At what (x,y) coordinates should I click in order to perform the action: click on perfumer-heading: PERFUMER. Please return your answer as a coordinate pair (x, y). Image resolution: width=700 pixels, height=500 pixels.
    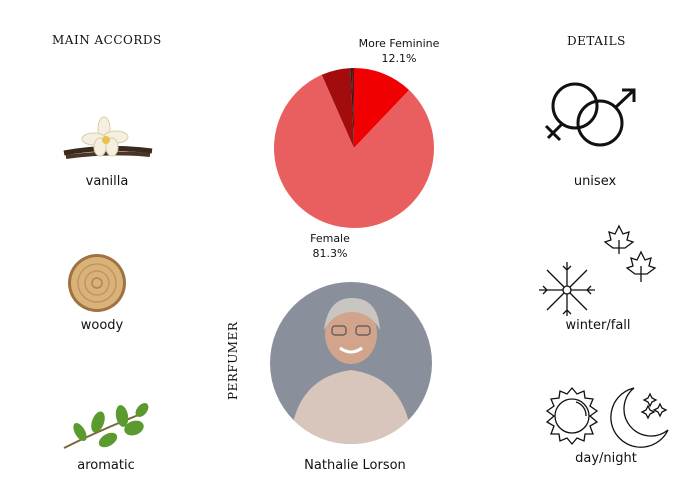
    Looking at the image, I should click on (233, 360).